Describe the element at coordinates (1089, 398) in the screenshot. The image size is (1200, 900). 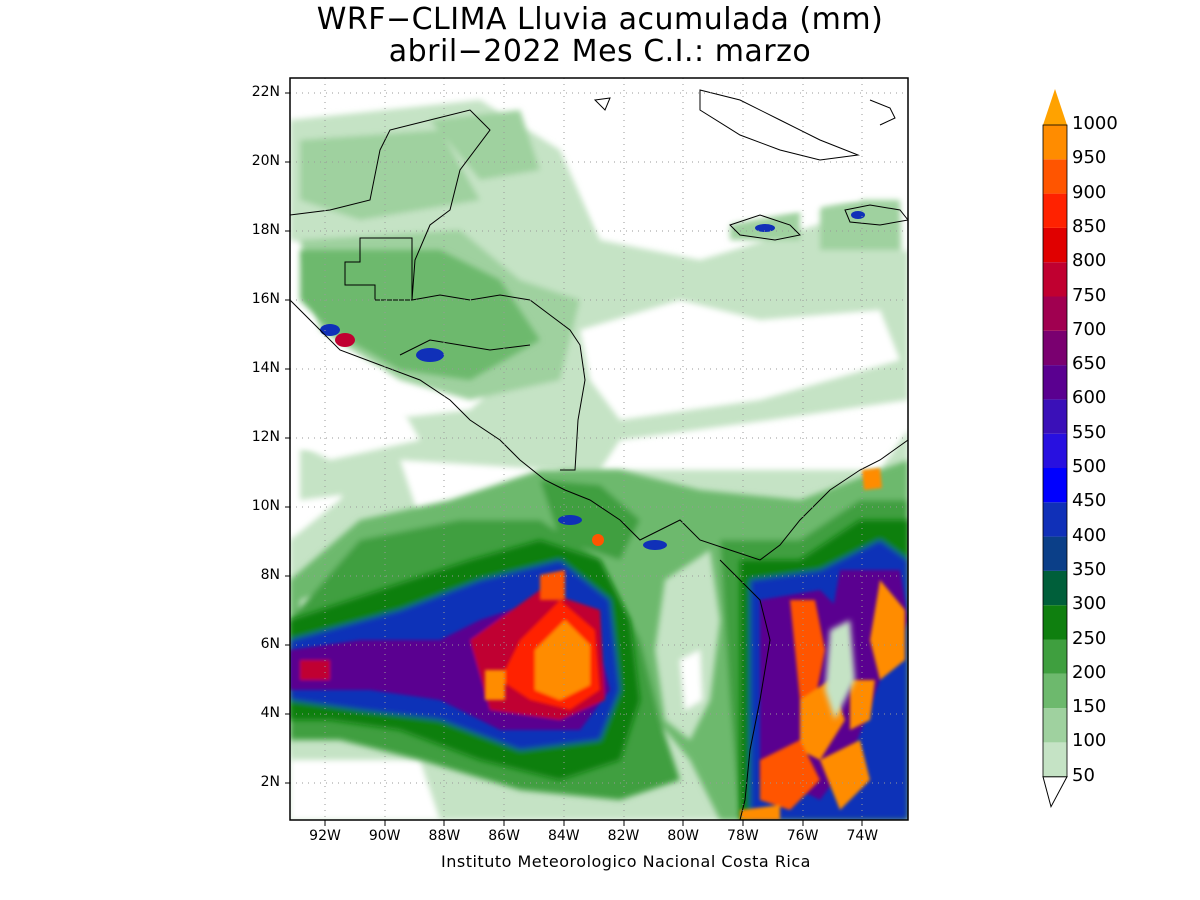
I see `colorbar-label: 600` at that location.